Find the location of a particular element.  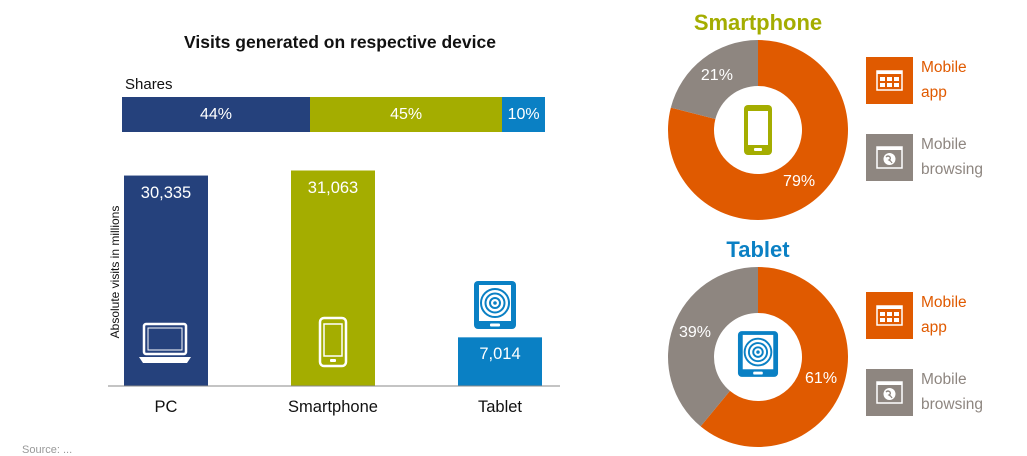

tablet-center-icon is located at coordinates (758, 354).